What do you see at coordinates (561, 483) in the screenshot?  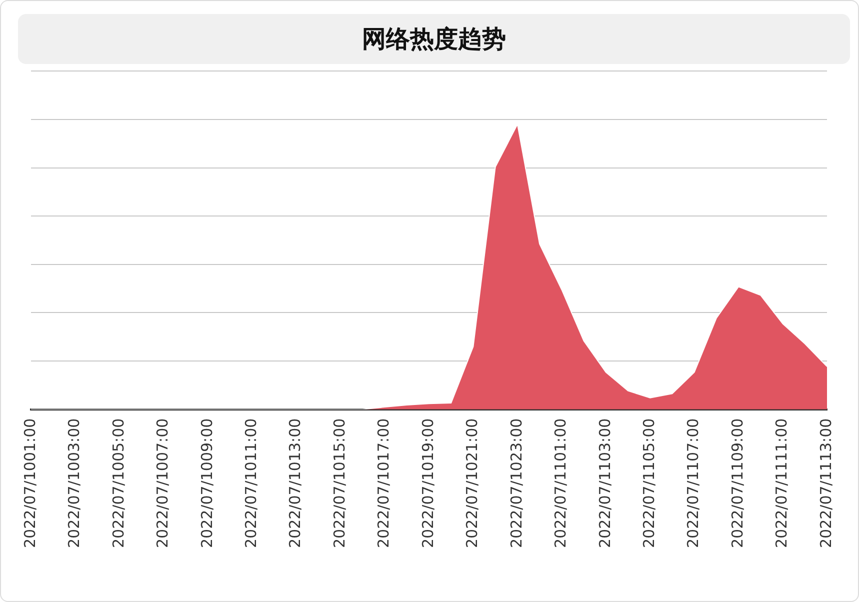 I see `x-tick-label: 2022/07/1101:00` at bounding box center [561, 483].